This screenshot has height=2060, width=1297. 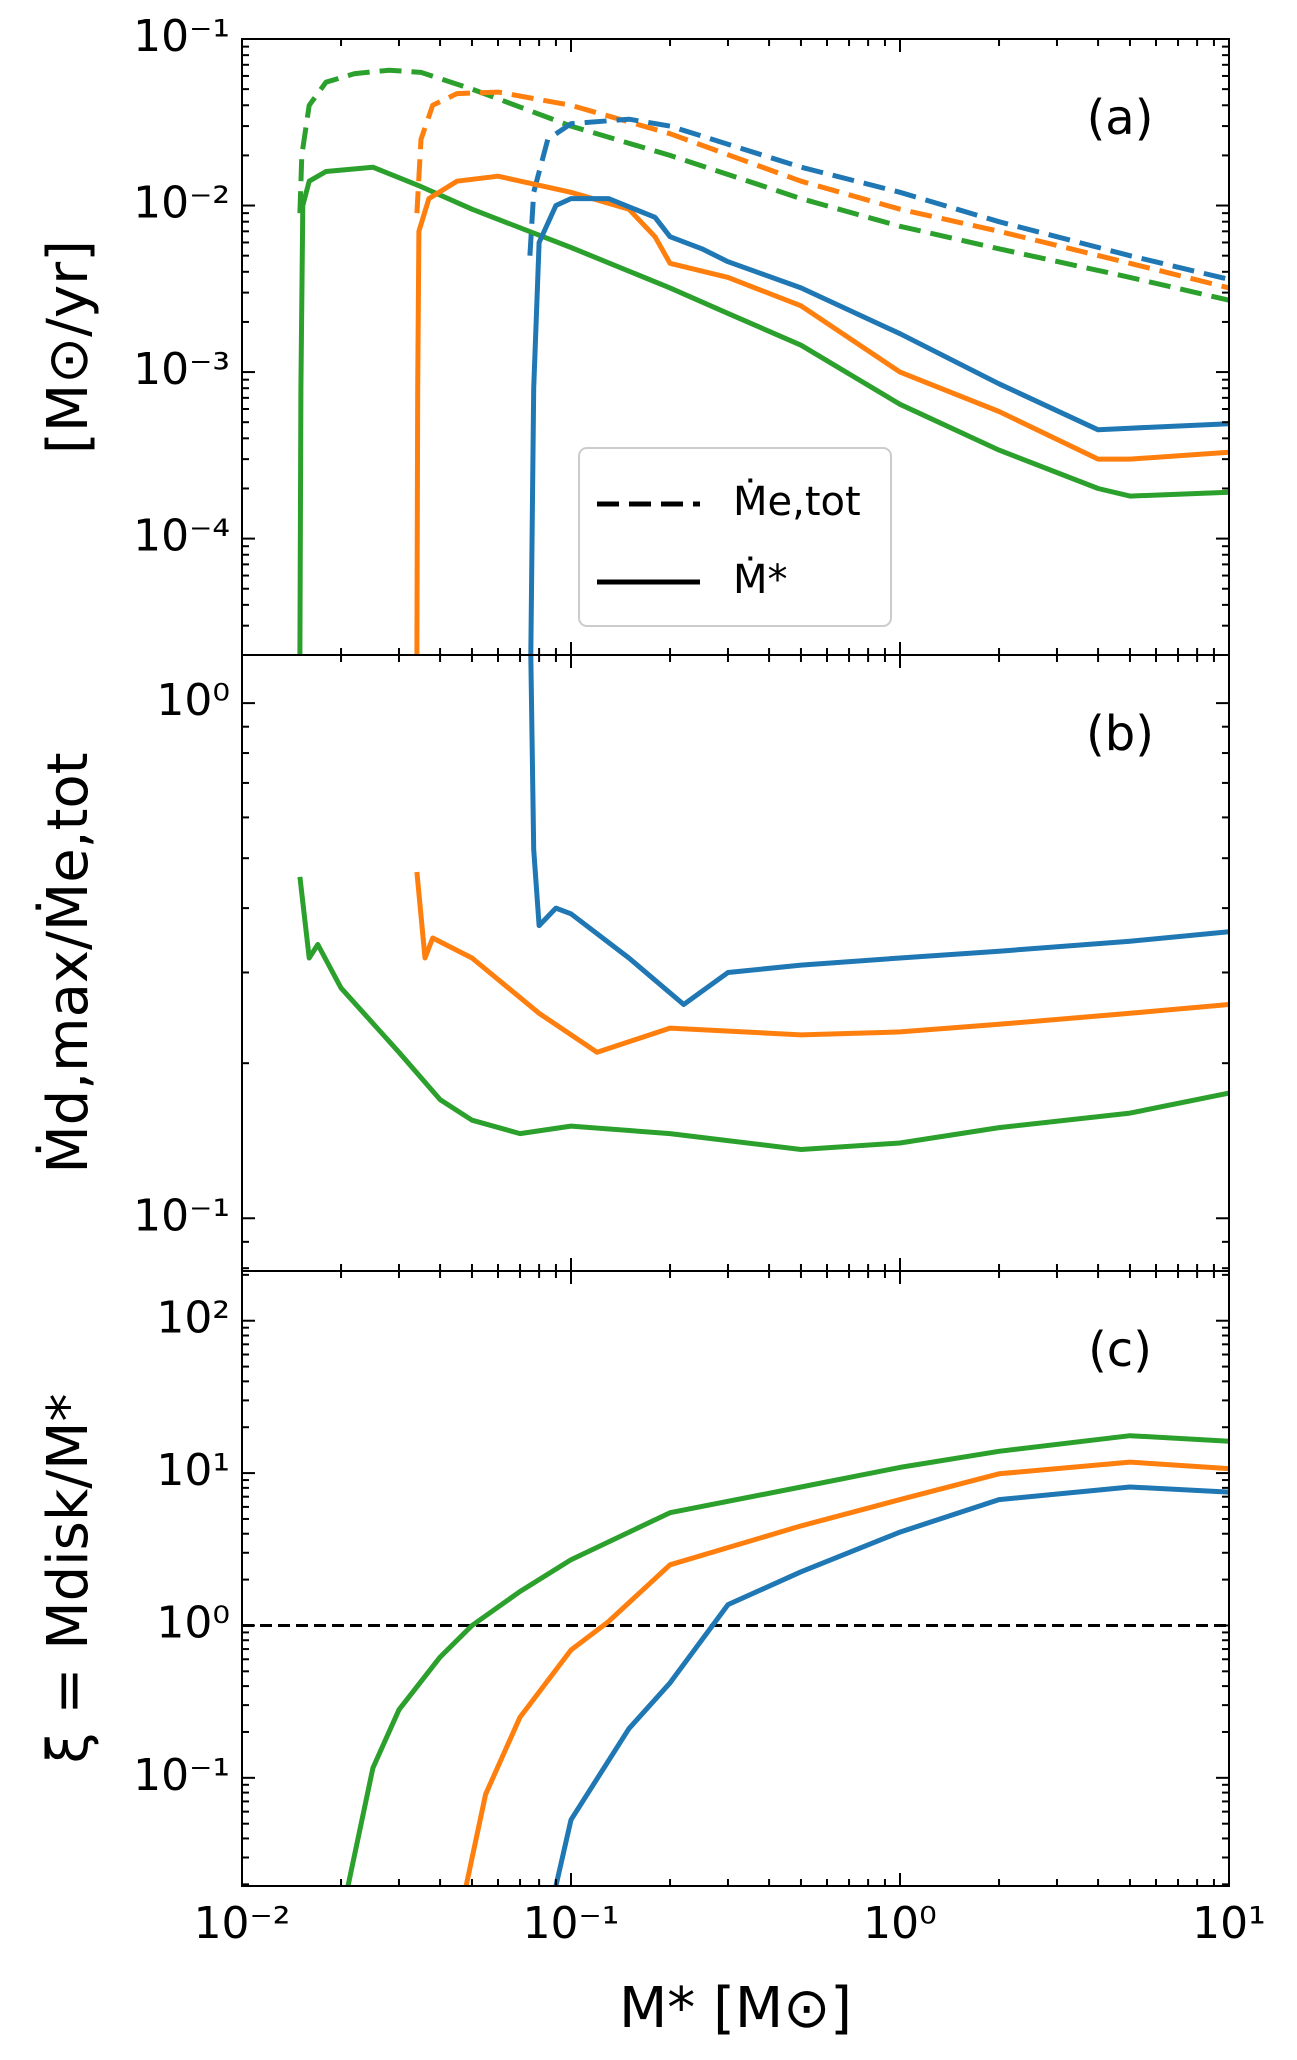 What do you see at coordinates (181, 203) in the screenshot?
I see `y-tick-label: 10⁻²` at bounding box center [181, 203].